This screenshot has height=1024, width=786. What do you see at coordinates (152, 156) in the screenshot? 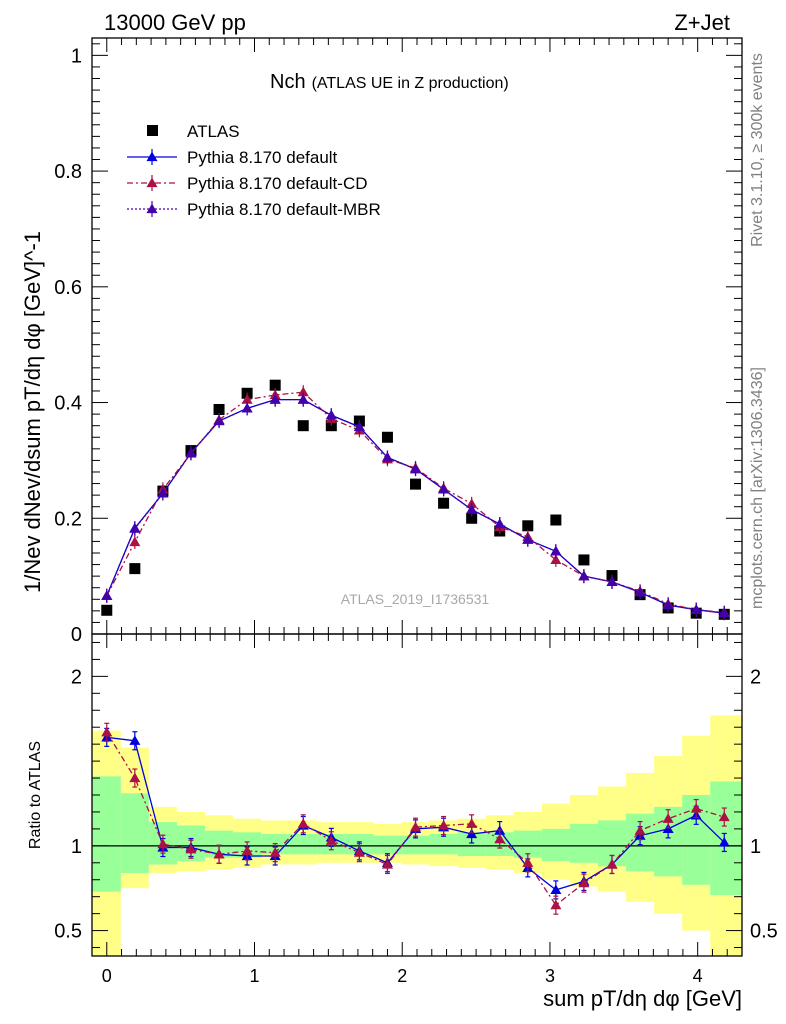
I see `legend-pythia-8-170-default-marker` at bounding box center [152, 156].